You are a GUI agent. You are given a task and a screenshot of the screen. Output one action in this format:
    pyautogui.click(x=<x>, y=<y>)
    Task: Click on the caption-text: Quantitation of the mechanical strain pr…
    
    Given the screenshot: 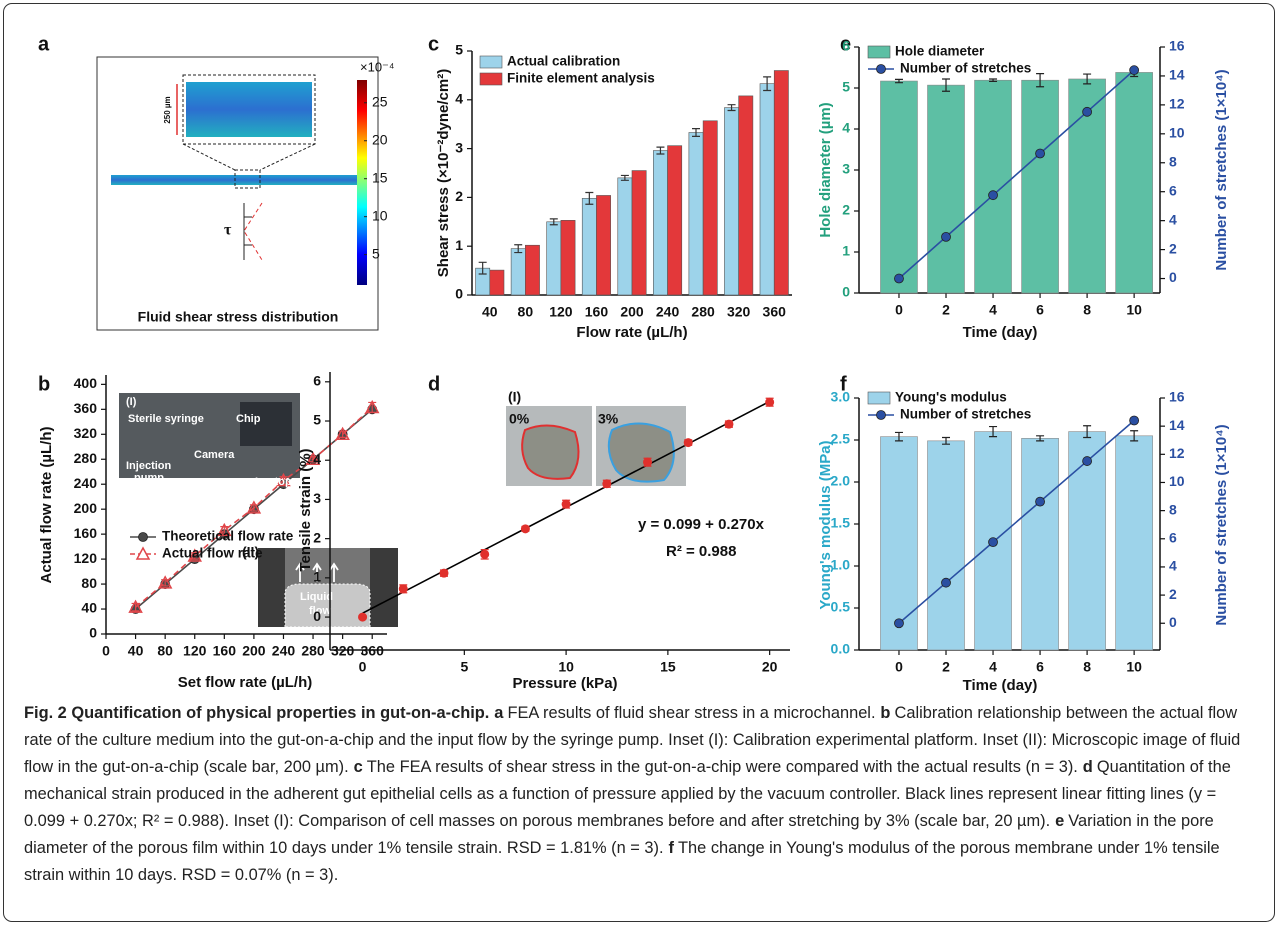 What is the action you would take?
    pyautogui.click(x=627, y=794)
    